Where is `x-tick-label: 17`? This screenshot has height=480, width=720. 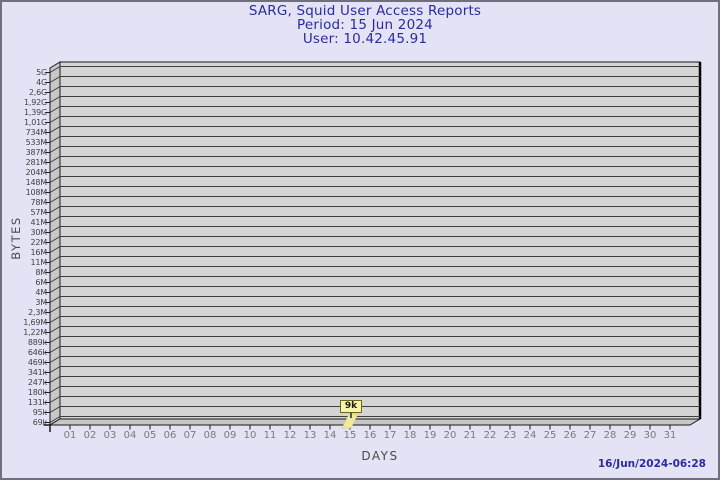
x-tick-label: 17 is located at coordinates (390, 435).